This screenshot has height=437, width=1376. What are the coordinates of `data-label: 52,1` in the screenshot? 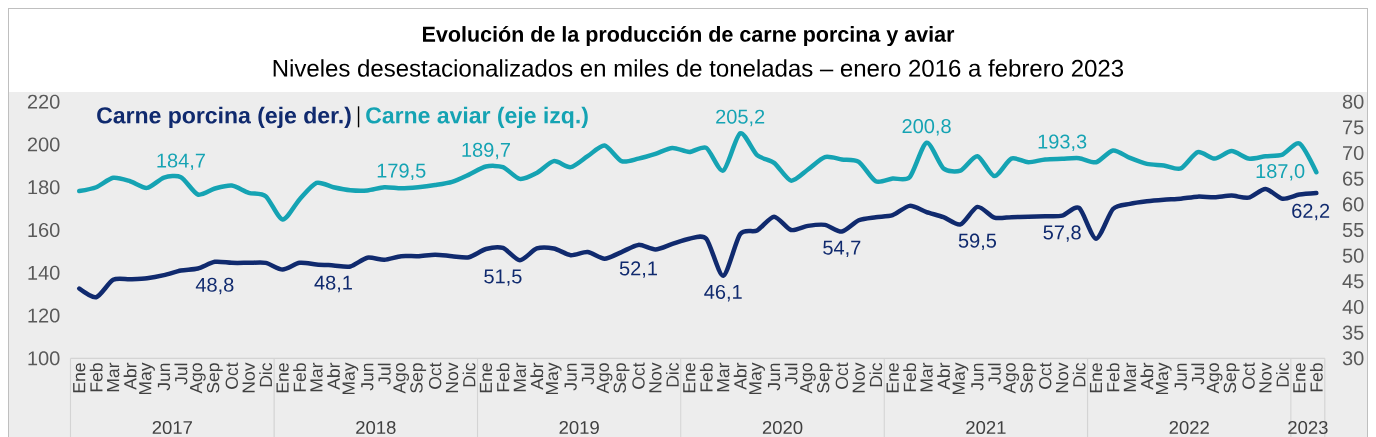 It's located at (638, 269).